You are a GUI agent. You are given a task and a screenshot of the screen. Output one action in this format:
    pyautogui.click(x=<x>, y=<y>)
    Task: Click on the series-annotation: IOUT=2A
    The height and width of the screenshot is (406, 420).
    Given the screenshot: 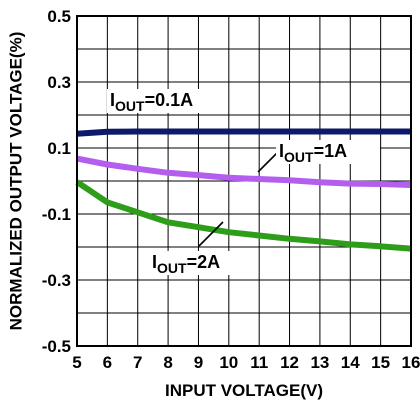 What is the action you would take?
    pyautogui.click(x=186, y=264)
    